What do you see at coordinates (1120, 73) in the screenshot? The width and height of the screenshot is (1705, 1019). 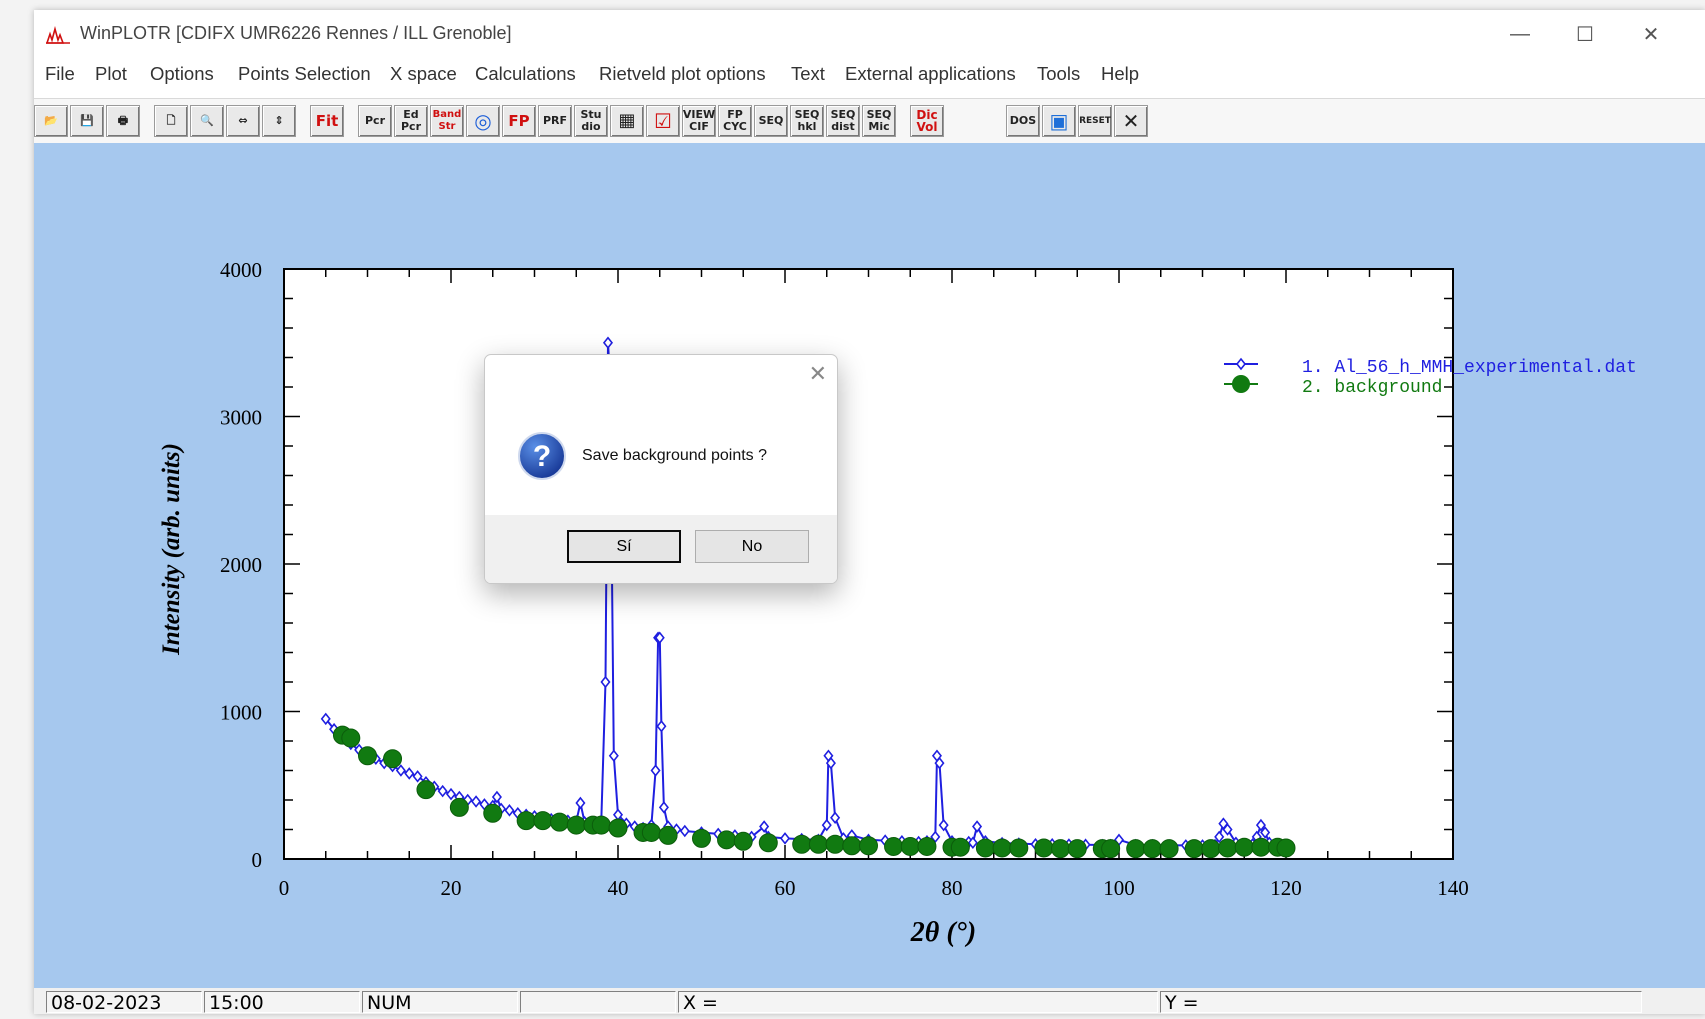 I see `menu-help: Help` at bounding box center [1120, 73].